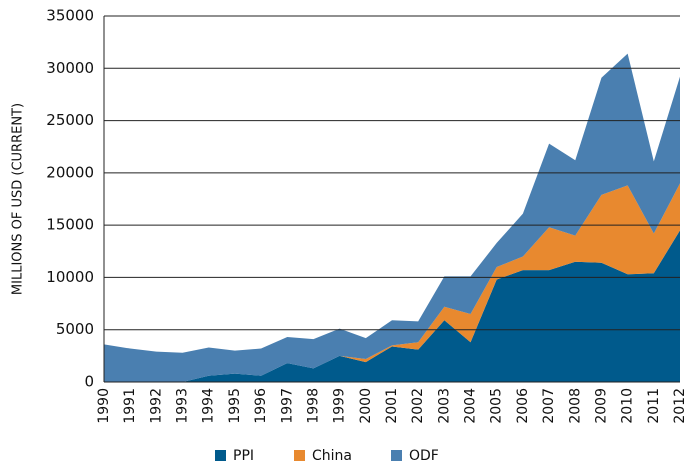  I want to click on x-tick-label: 1996, so click(261, 406).